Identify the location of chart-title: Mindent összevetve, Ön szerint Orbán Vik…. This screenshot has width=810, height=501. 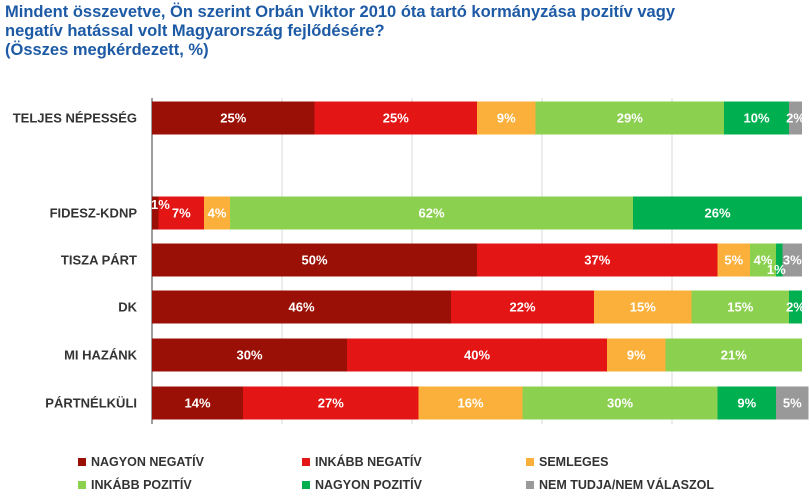
(405, 31).